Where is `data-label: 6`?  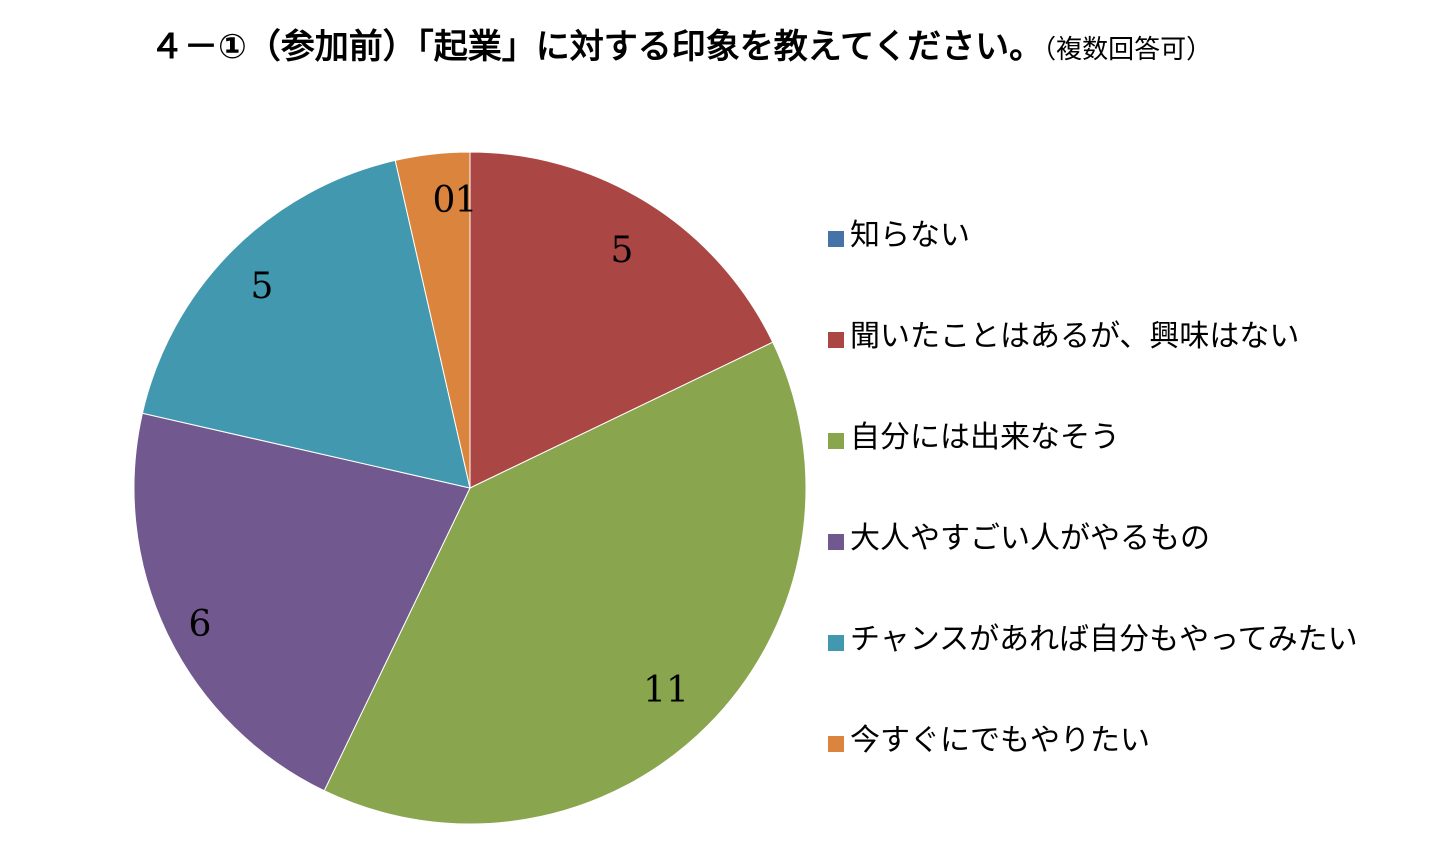 data-label: 6 is located at coordinates (200, 624).